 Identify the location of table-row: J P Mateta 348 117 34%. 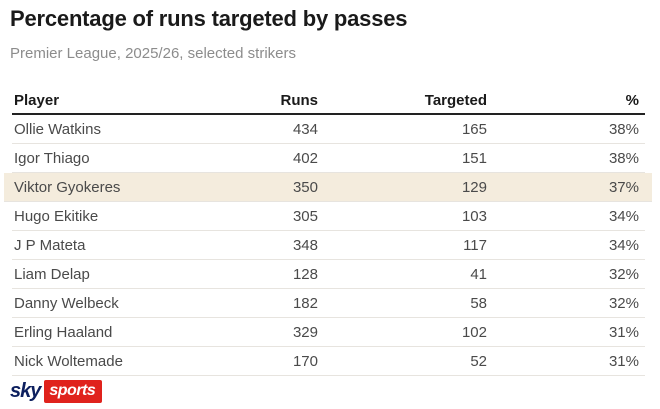
(328, 245).